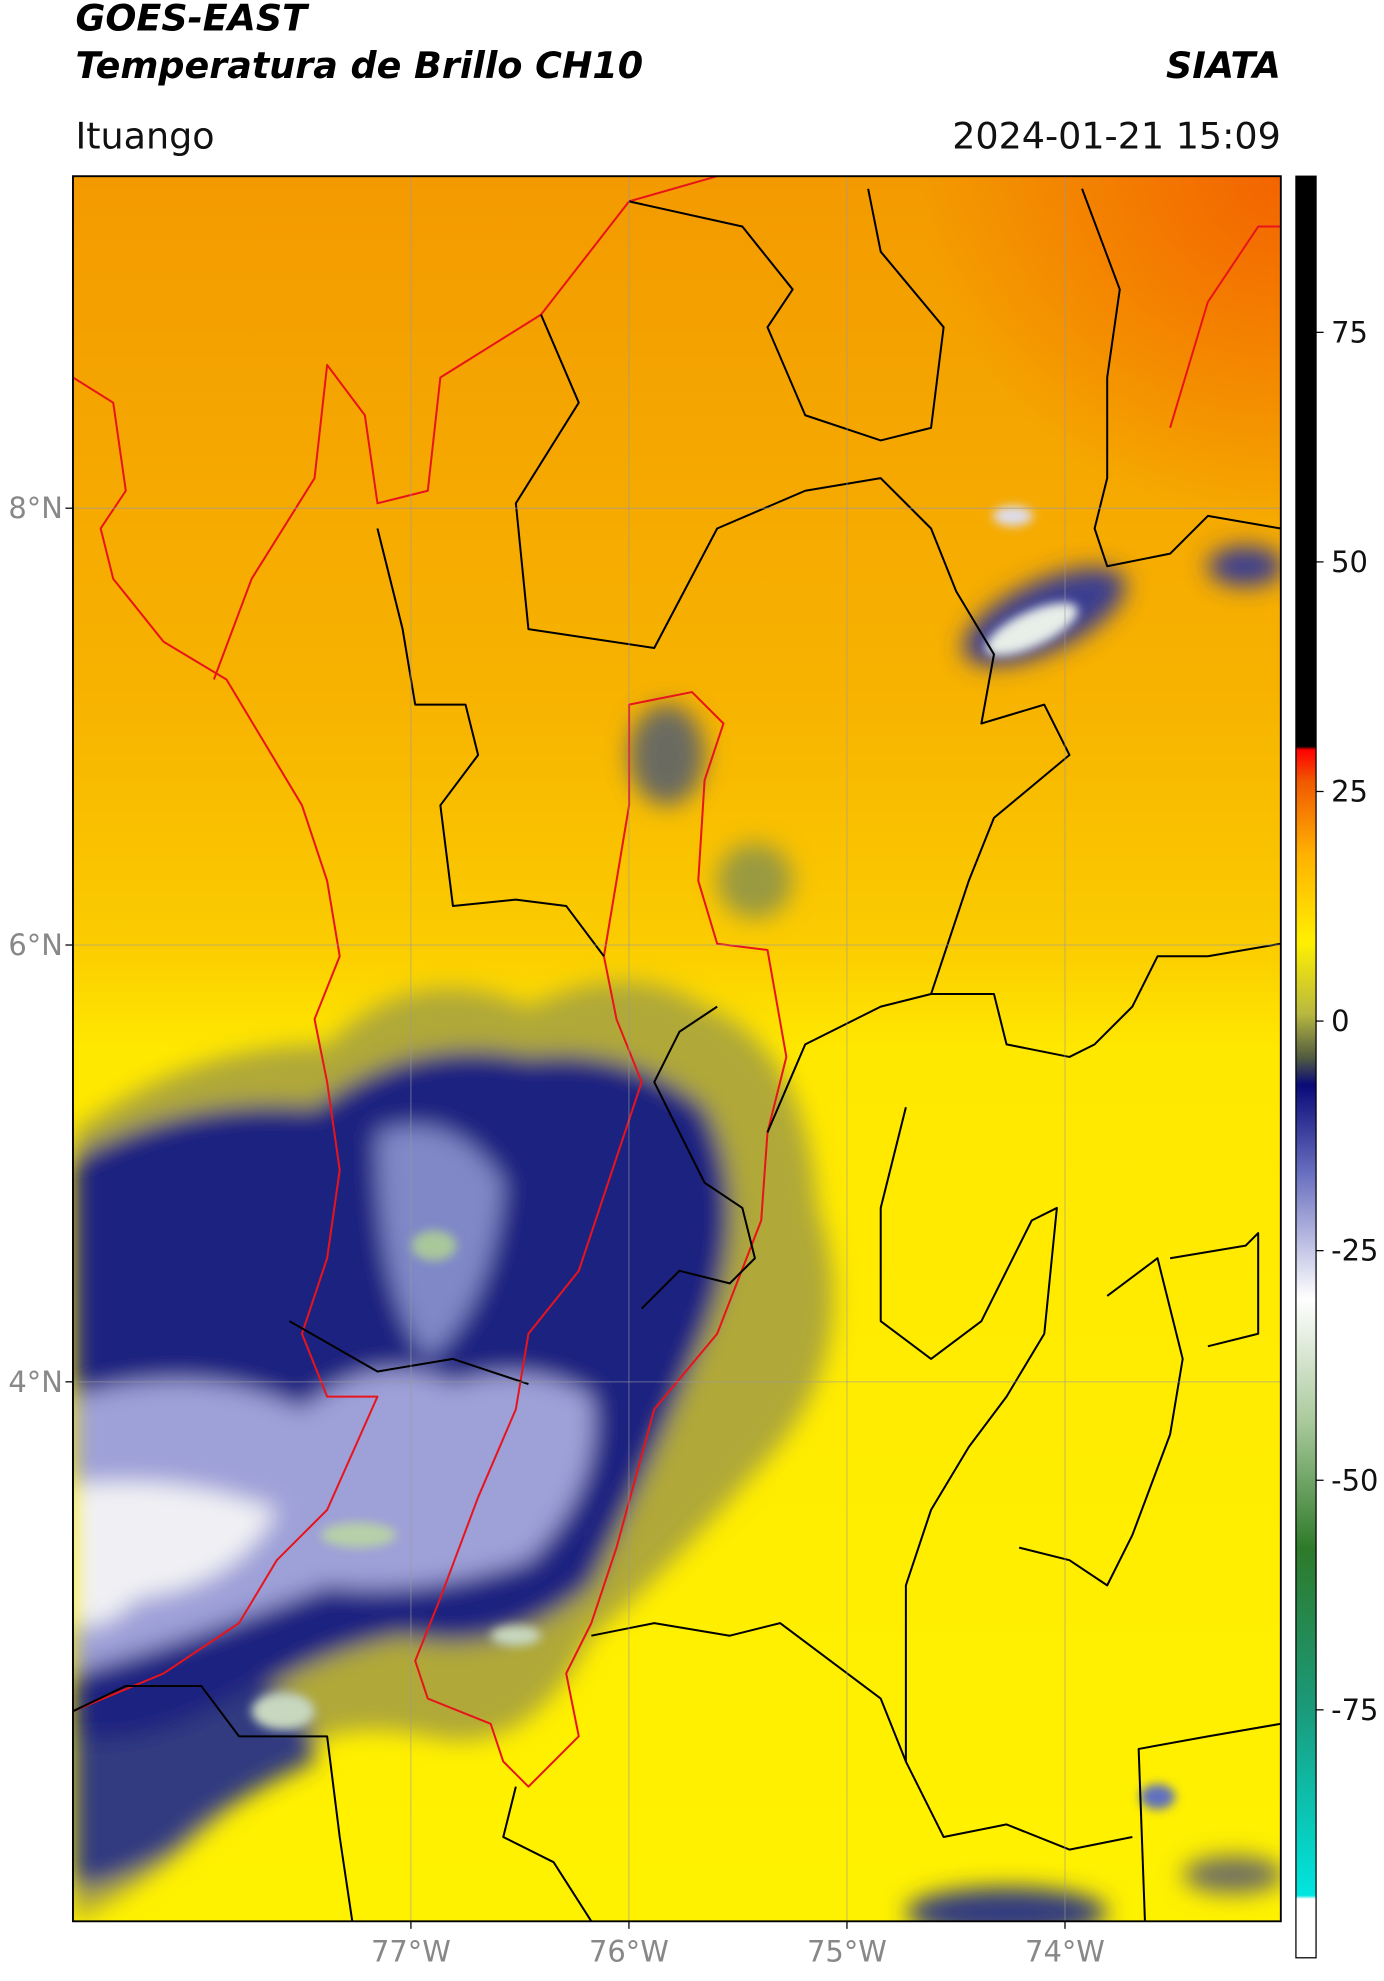 The height and width of the screenshot is (1981, 1384). I want to click on colorbar-tick-label: -75, so click(1354, 1710).